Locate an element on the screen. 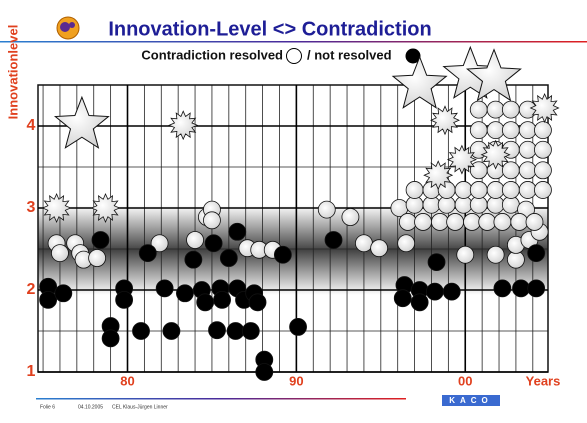  footer-author: CEL Klaus-Jürgen Linner is located at coordinates (140, 407).